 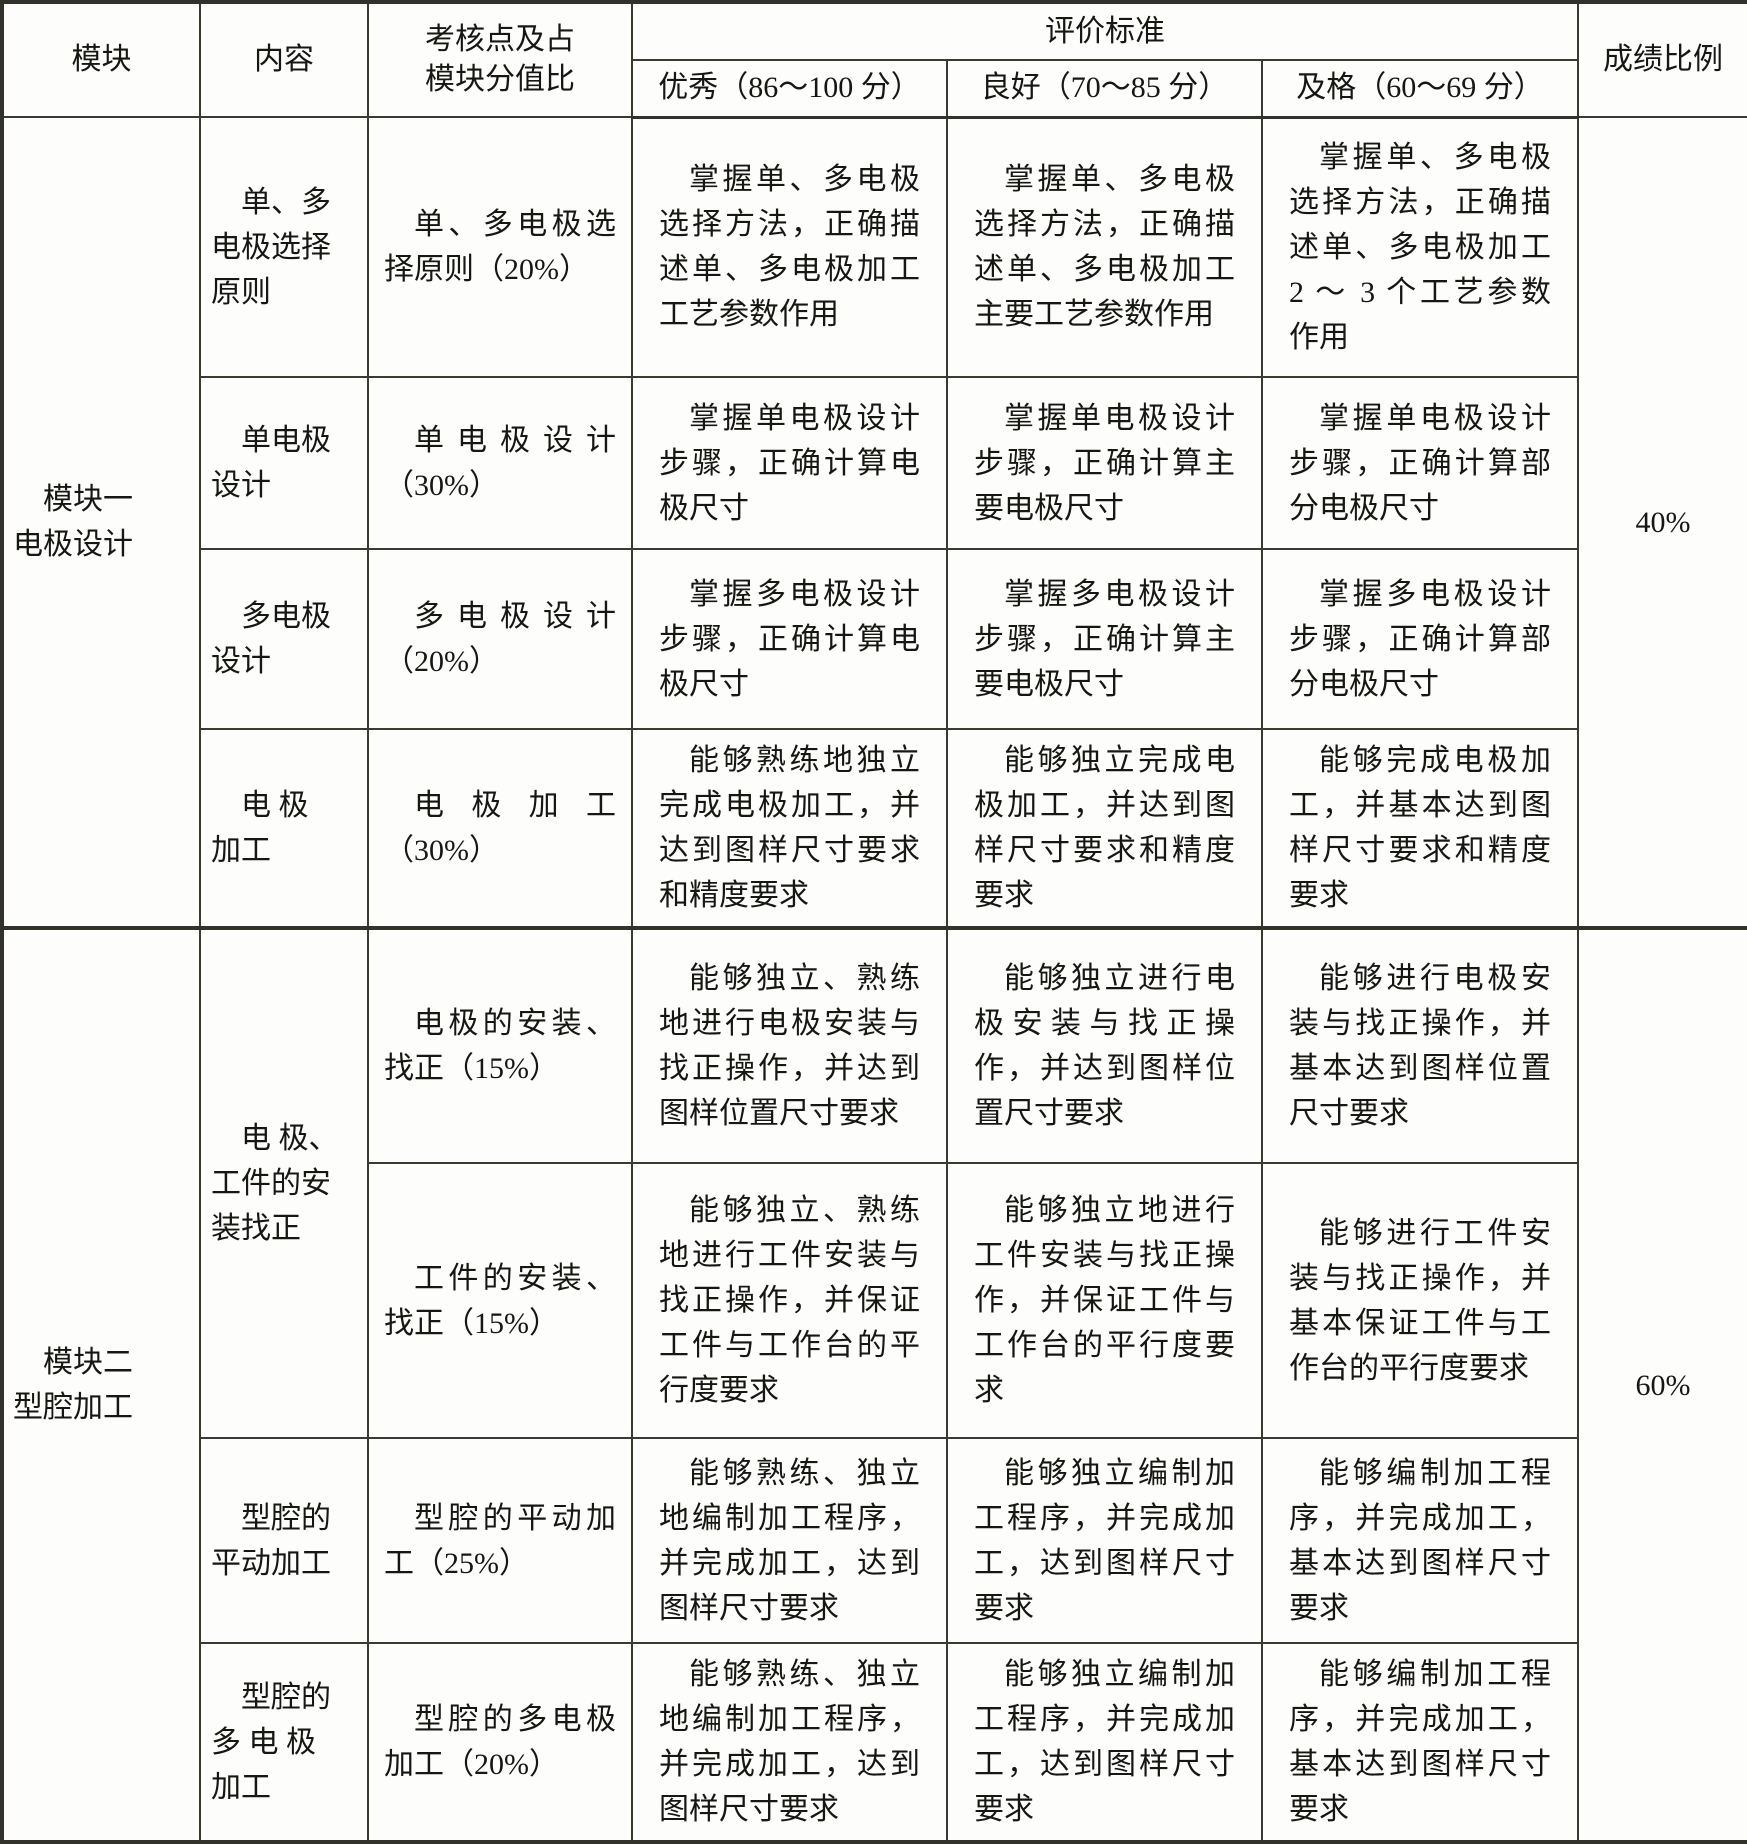 What do you see at coordinates (500, 463) in the screenshot?
I see `row-point: 单电极设计（30%）` at bounding box center [500, 463].